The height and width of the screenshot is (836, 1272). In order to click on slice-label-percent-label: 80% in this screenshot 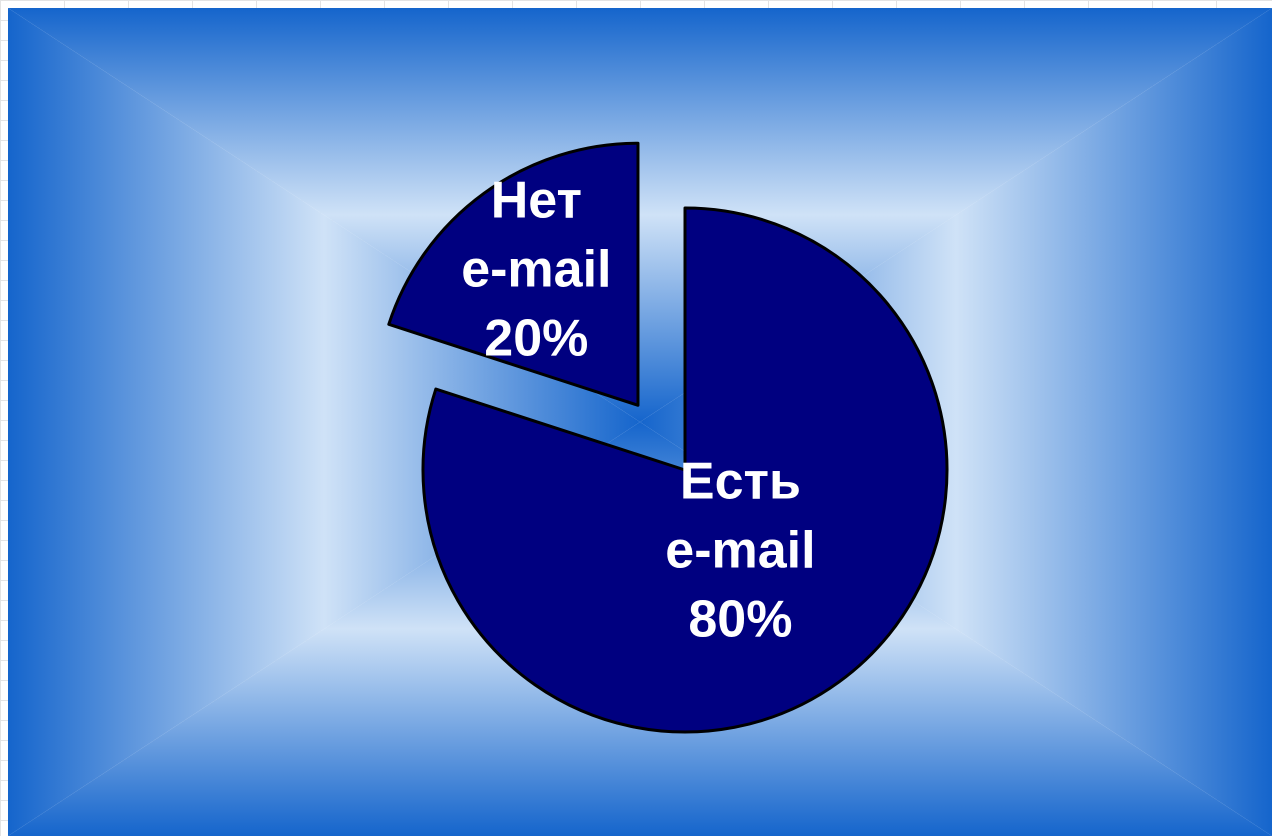, I will do `click(740, 619)`.